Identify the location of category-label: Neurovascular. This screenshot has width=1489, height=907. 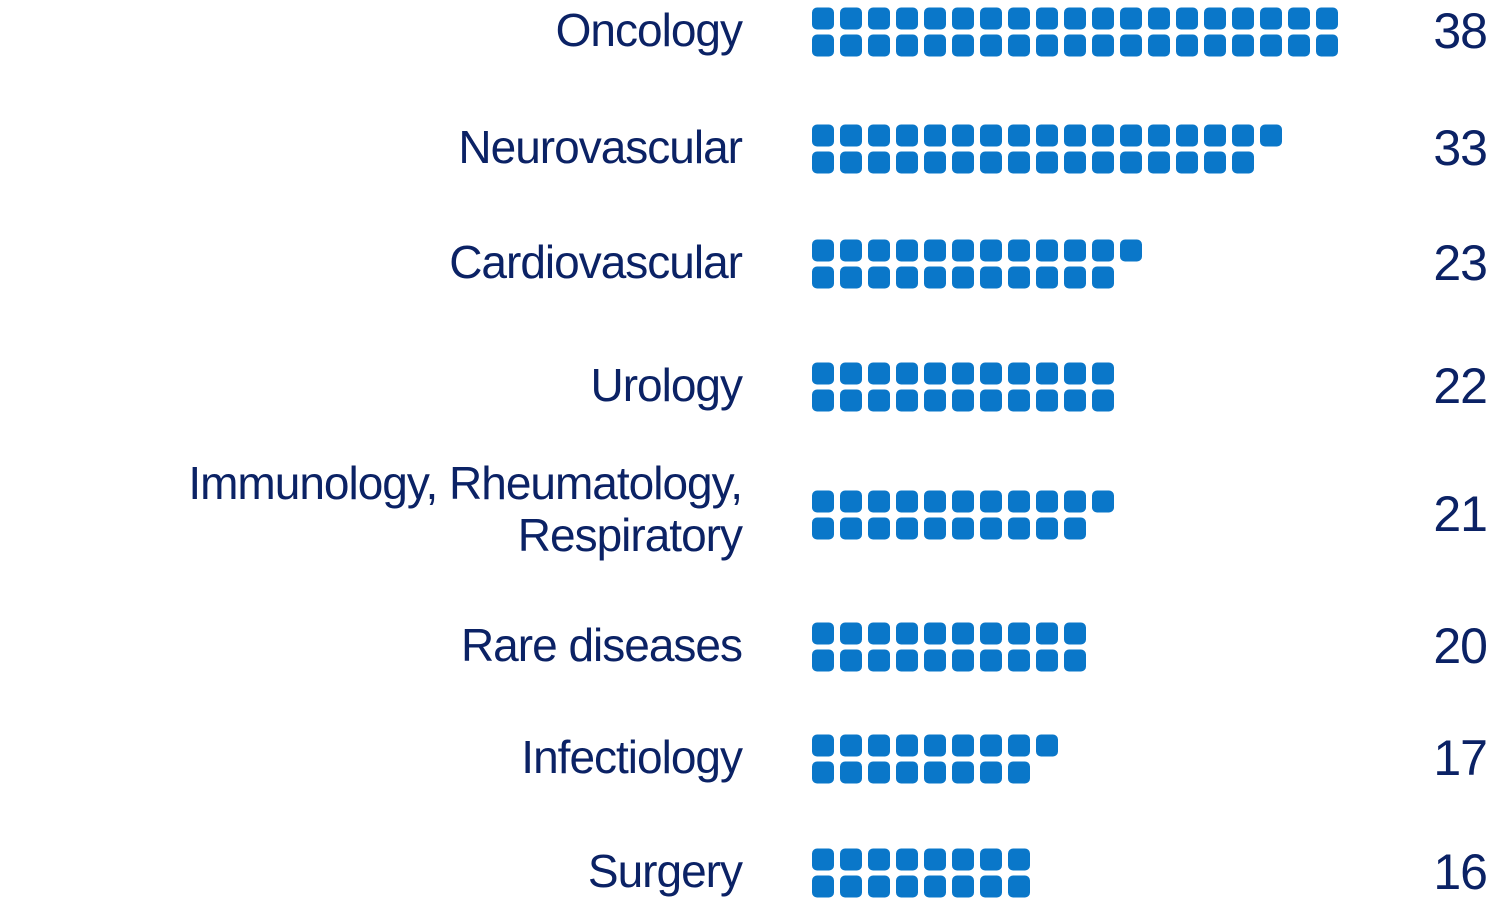
(600, 147).